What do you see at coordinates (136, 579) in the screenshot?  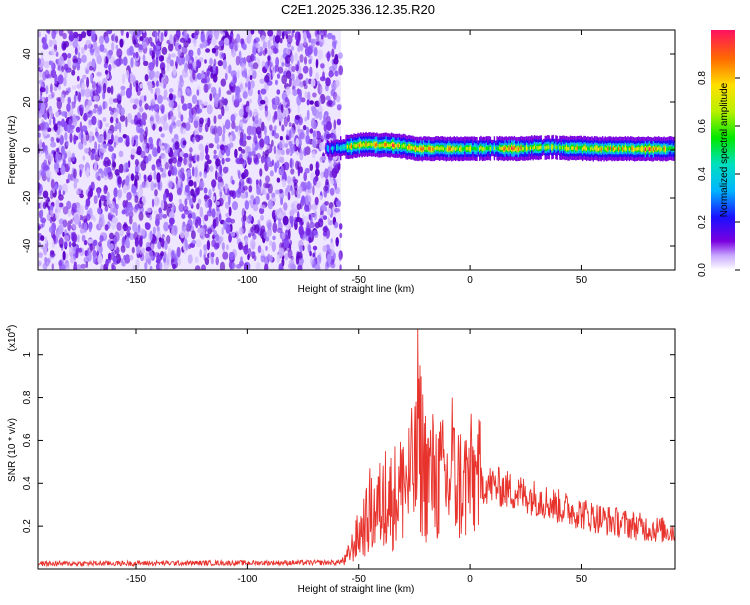 I see `x-tick-label: -150` at bounding box center [136, 579].